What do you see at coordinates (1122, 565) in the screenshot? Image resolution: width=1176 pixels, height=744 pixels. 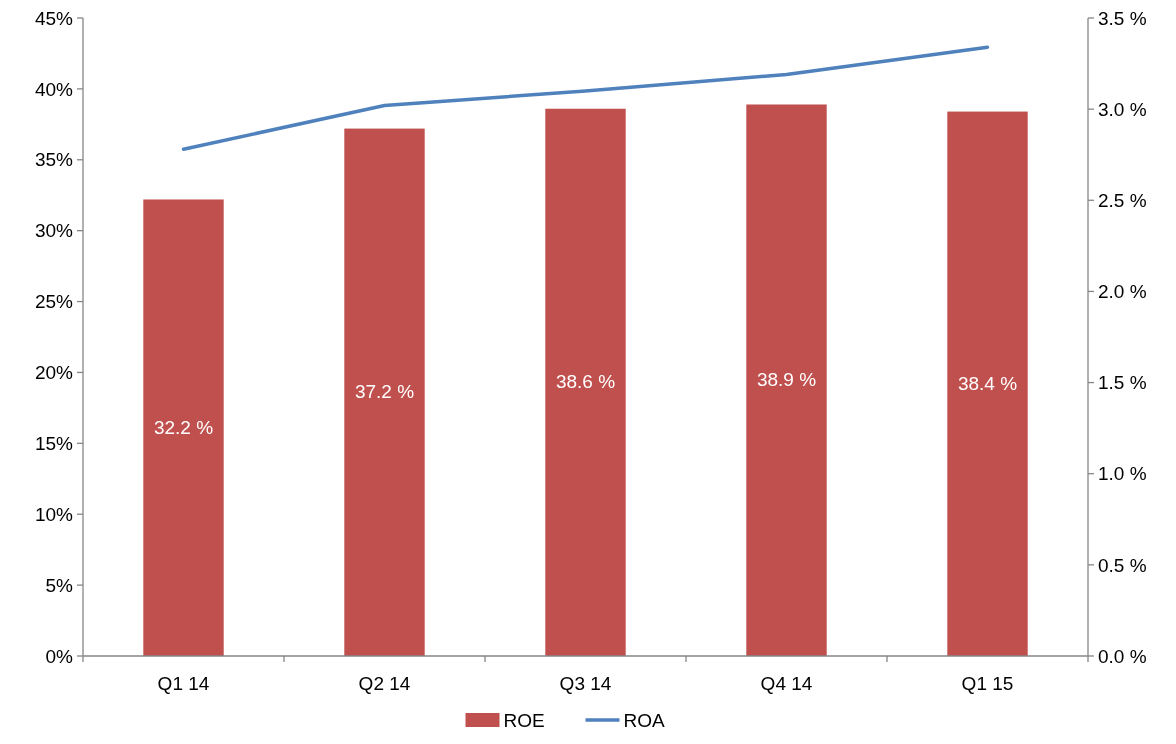 I see `y2-tick-label: 0.5 %` at bounding box center [1122, 565].